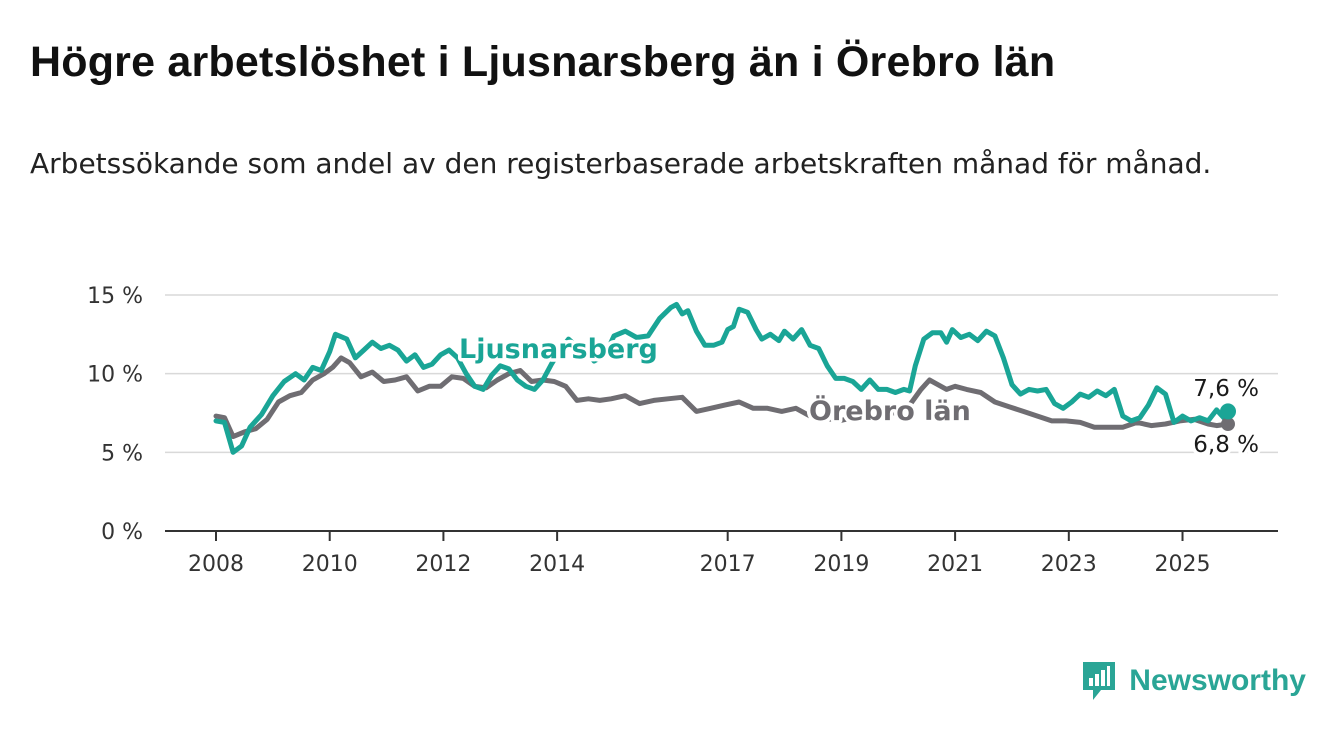 This screenshot has width=1340, height=734. What do you see at coordinates (216, 564) in the screenshot?
I see `x-tick-label: 2008` at bounding box center [216, 564].